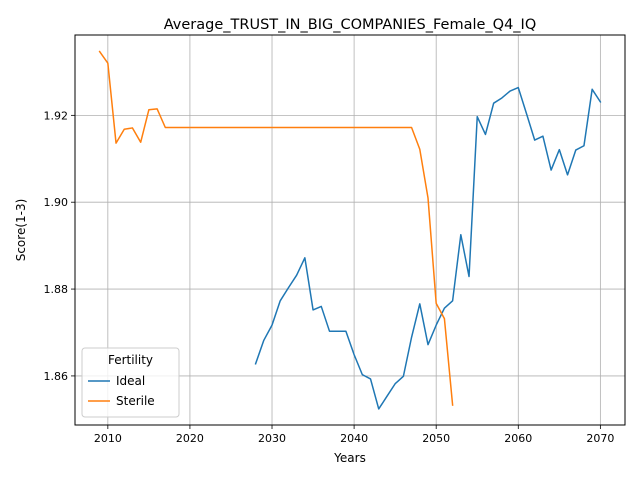  What do you see at coordinates (518, 438) in the screenshot?
I see `x-tick-label: 2060` at bounding box center [518, 438].